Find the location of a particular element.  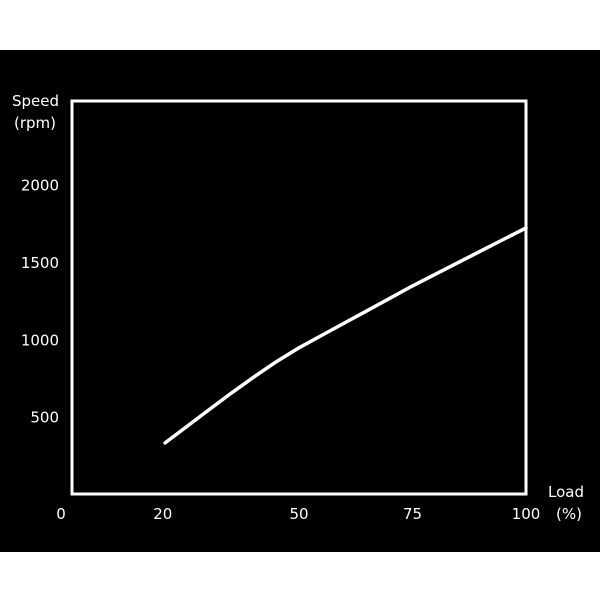

x-tick-label: 100 is located at coordinates (526, 514).